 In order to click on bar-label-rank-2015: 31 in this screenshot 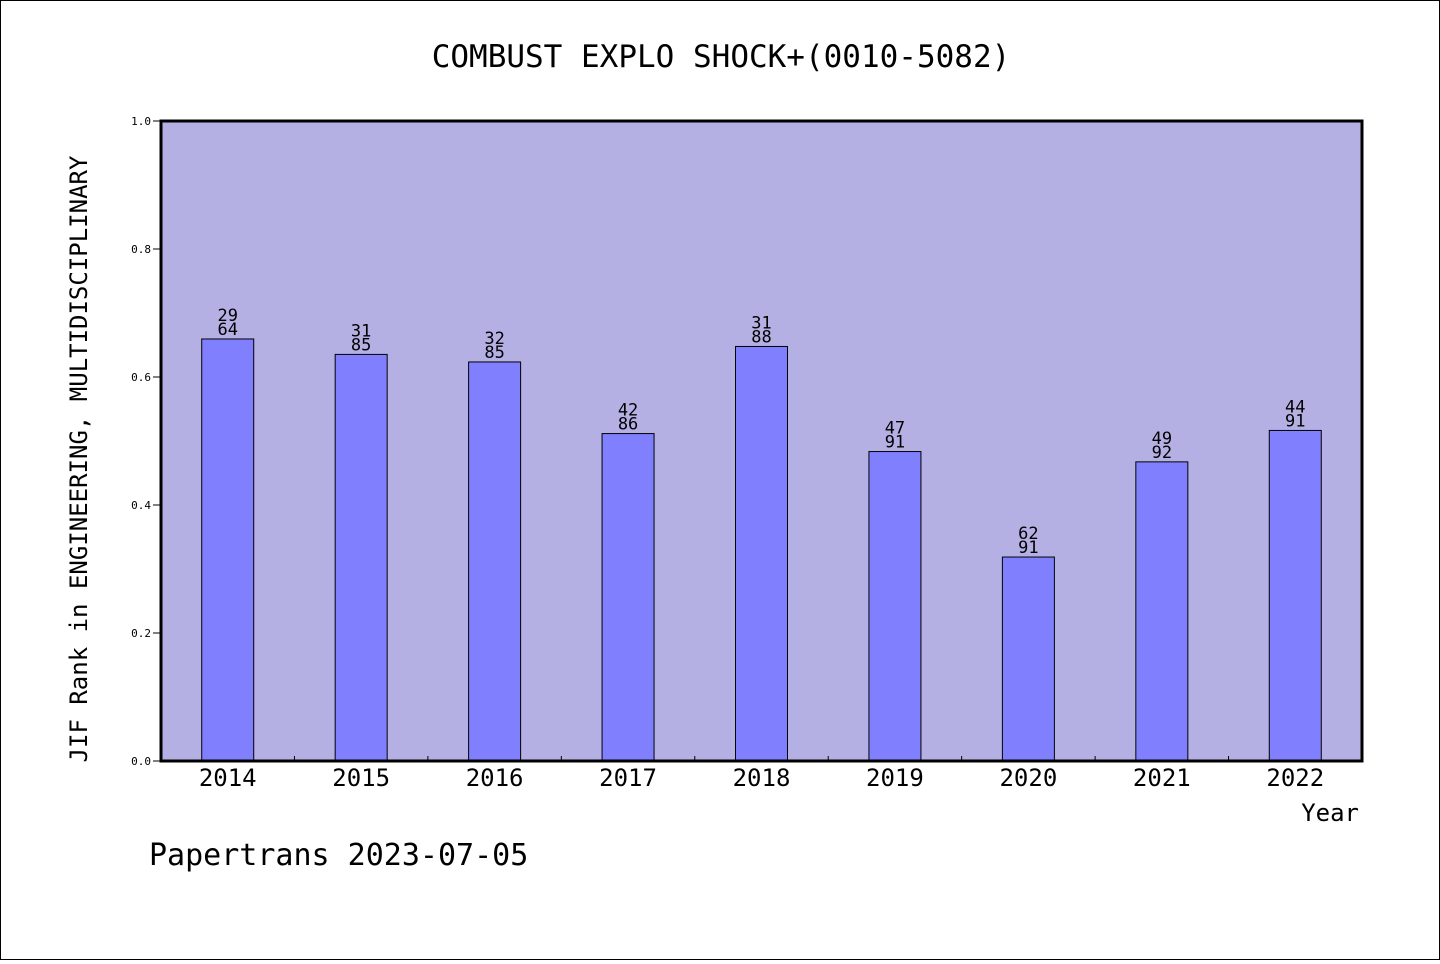, I will do `click(361, 331)`.